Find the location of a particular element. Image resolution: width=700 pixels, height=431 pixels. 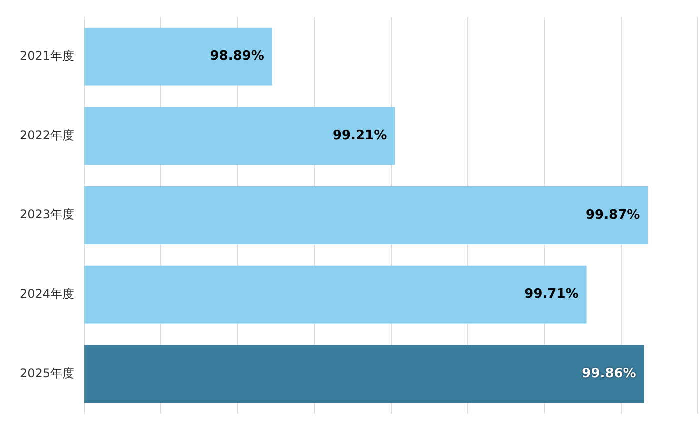

data-label: 99.21% is located at coordinates (360, 136).